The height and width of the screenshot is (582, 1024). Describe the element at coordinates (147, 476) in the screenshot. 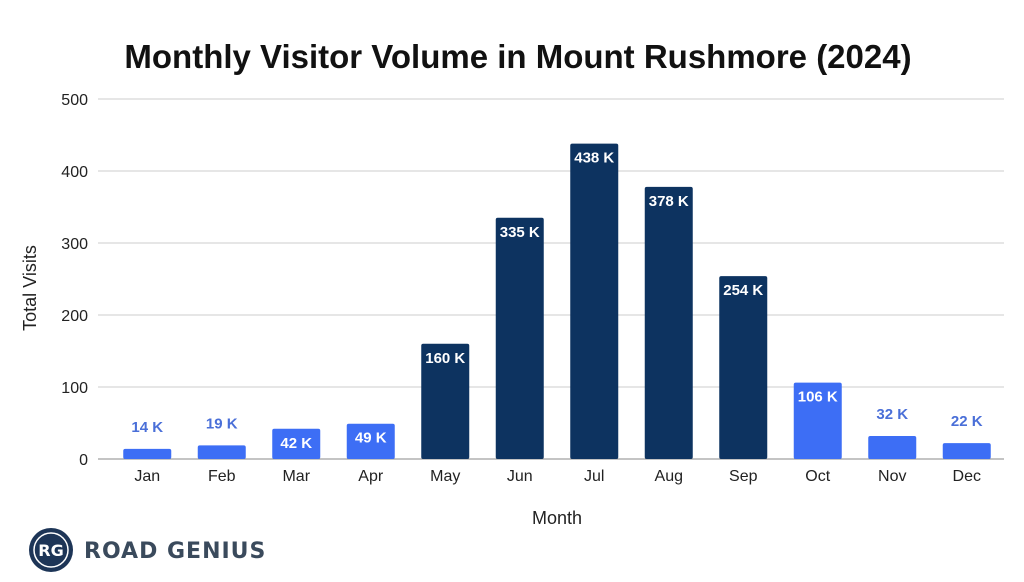

I see `x-tick-label: Jan` at that location.